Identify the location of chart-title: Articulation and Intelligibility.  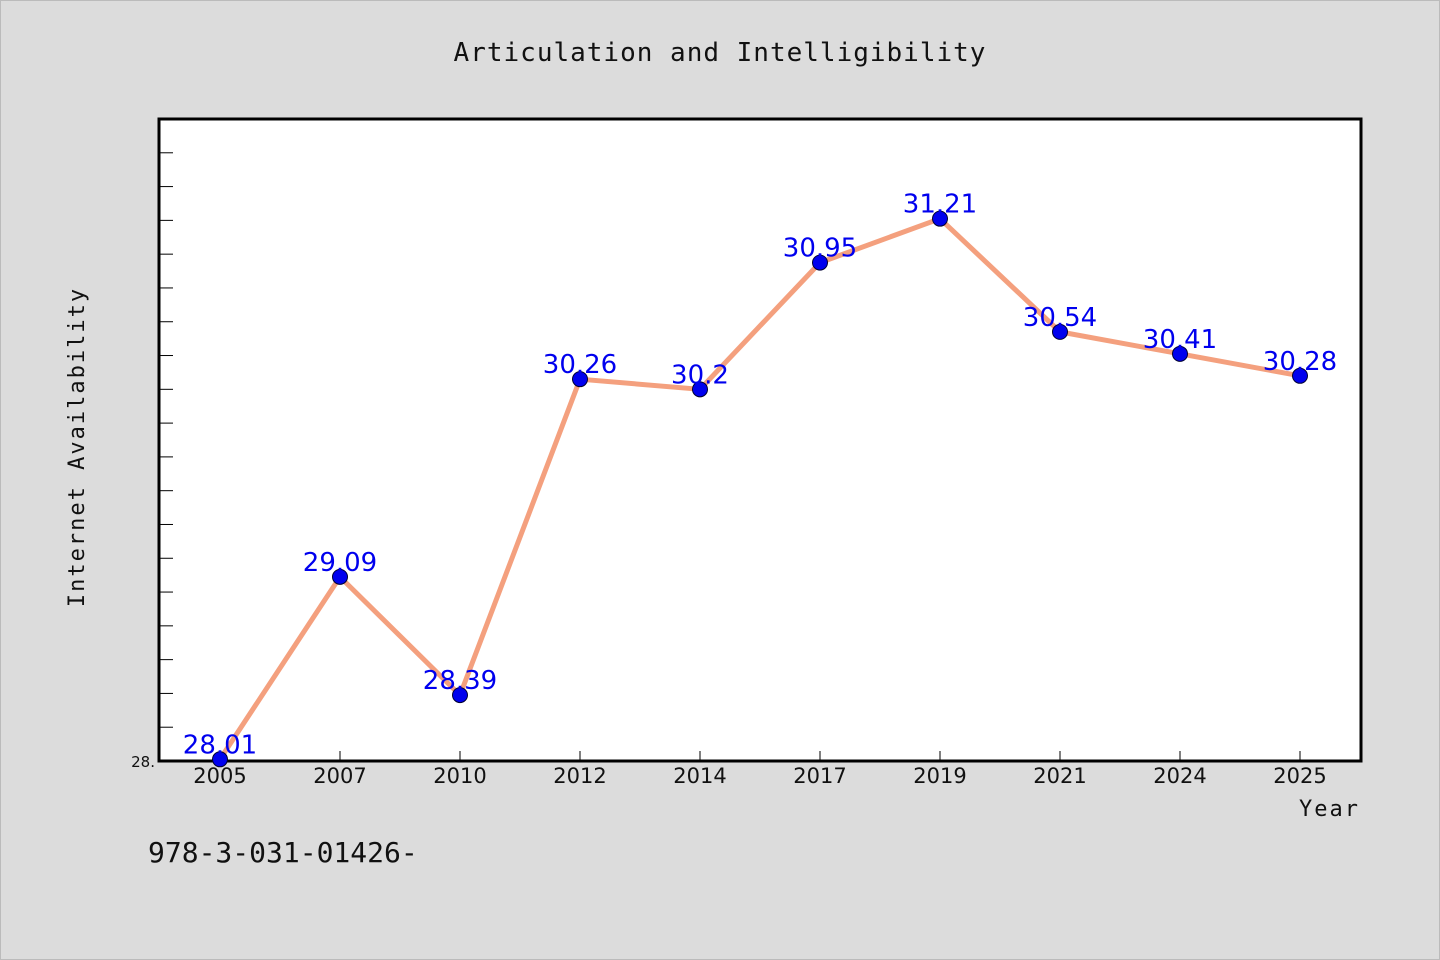
(720, 53).